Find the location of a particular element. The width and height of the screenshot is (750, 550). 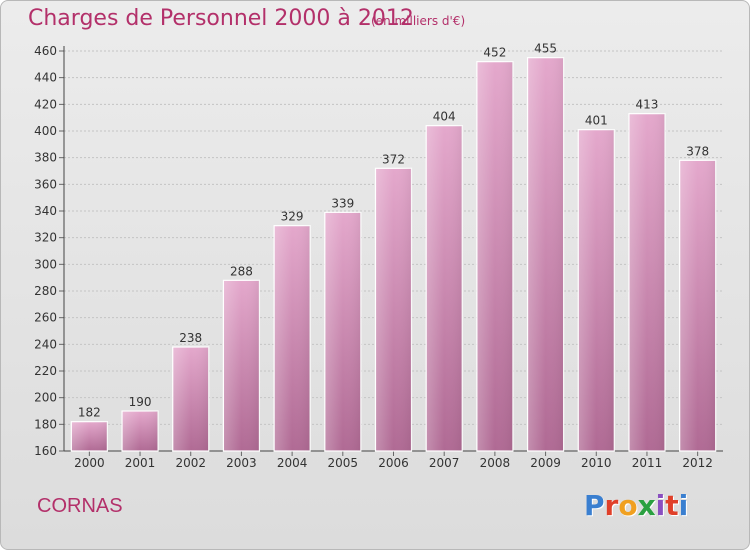

y-tick-label: 400 is located at coordinates (45, 131).